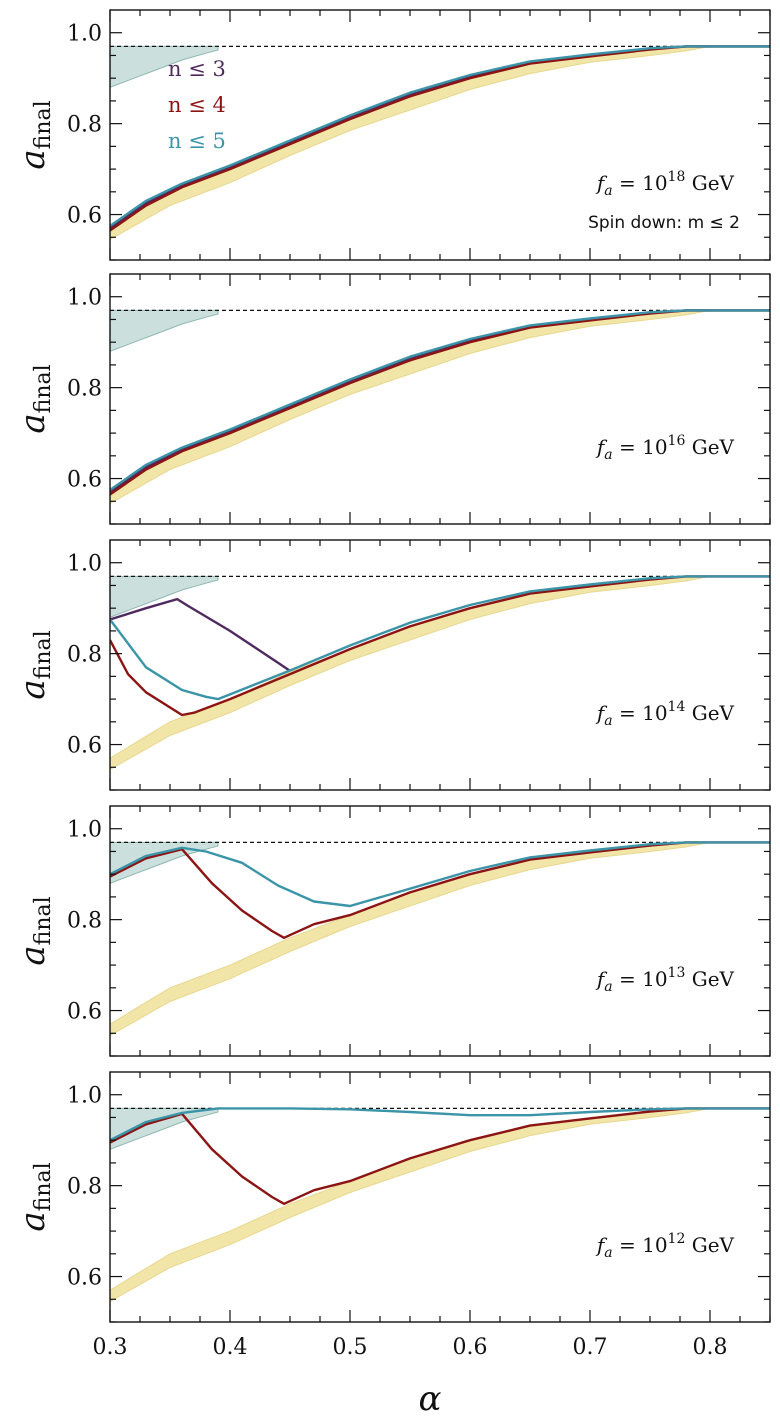 This screenshot has width=780, height=1423. I want to click on x-tick-label: 0.3, so click(110, 1347).